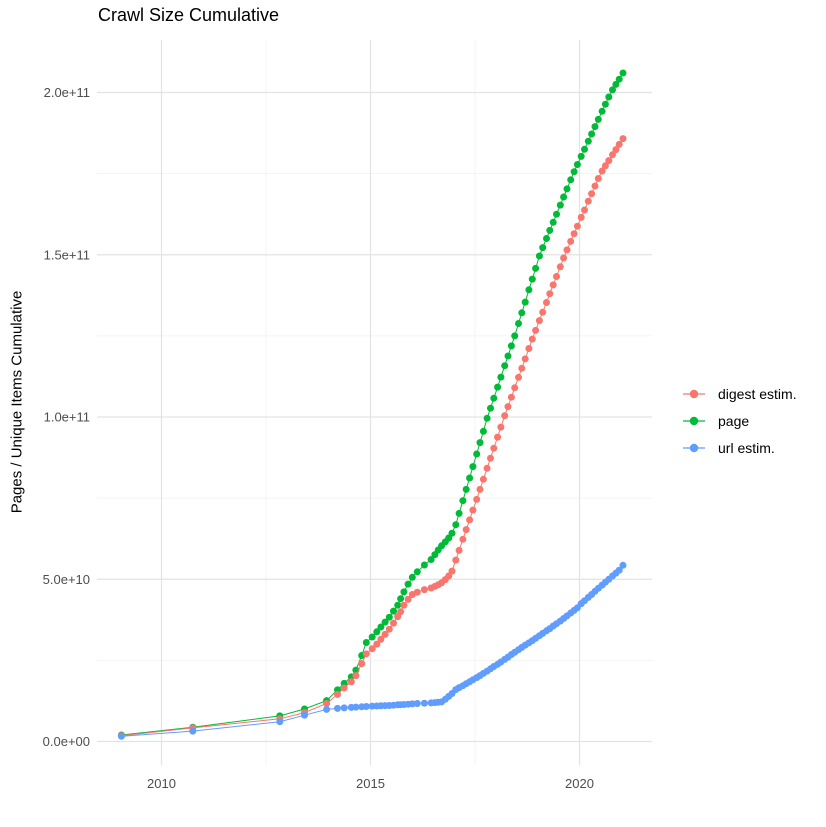 The height and width of the screenshot is (827, 826). I want to click on legend-item: page, so click(739, 420).